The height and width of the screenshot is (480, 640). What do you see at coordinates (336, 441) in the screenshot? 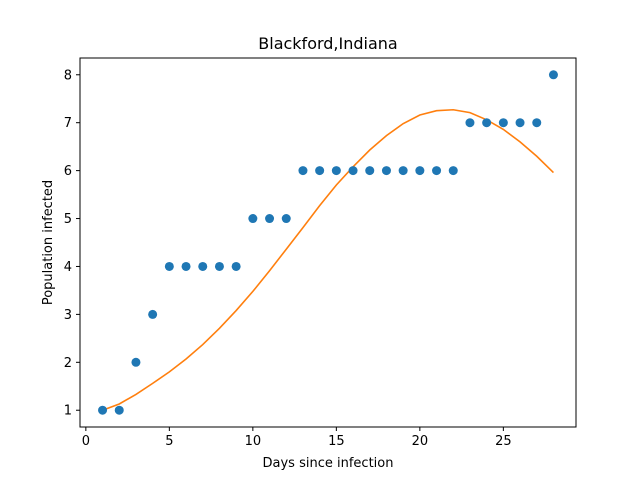
I see `x-tick-label: 15` at bounding box center [336, 441].